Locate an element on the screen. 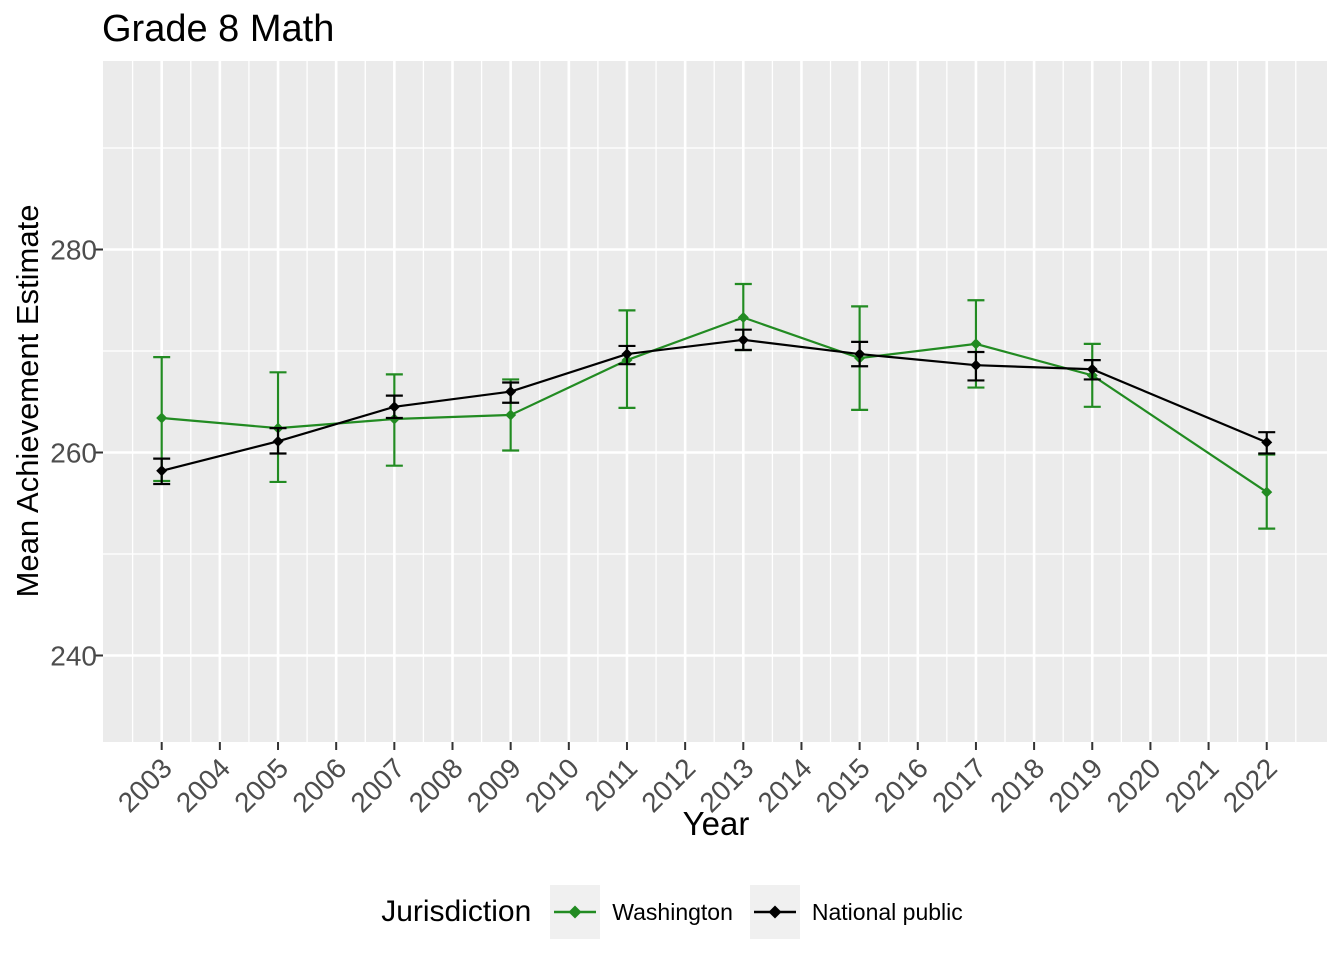  legend-key-national-public is located at coordinates (774, 912).